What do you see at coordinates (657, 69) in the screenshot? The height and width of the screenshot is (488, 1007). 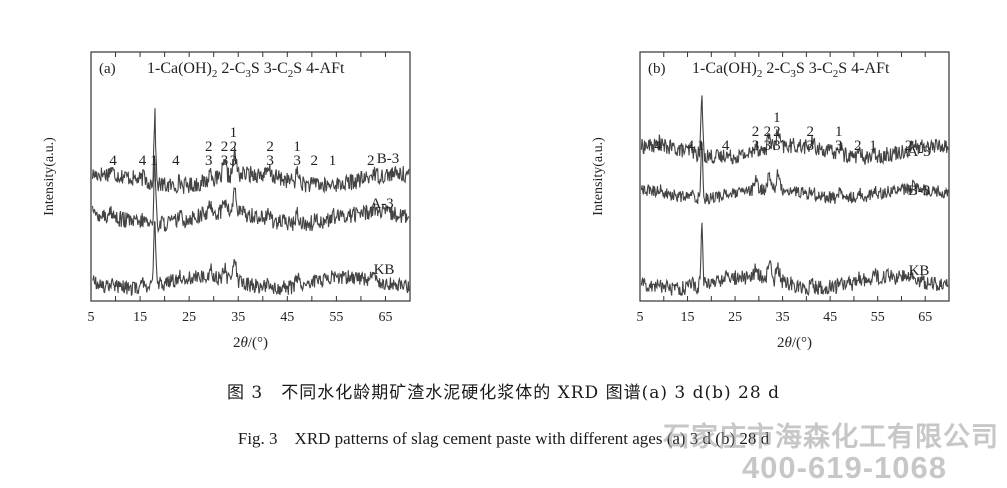 I see `panel-label: (b)` at bounding box center [657, 69].